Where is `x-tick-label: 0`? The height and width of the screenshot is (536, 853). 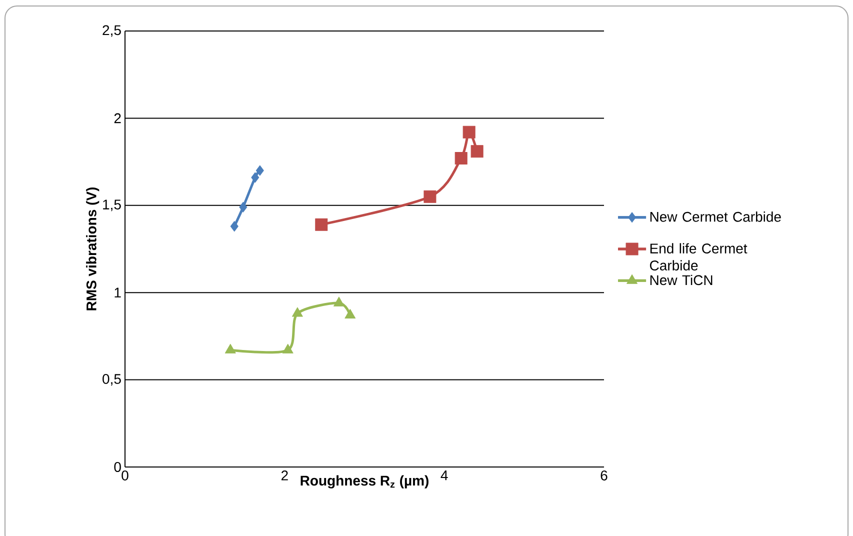 x-tick-label: 0 is located at coordinates (125, 475).